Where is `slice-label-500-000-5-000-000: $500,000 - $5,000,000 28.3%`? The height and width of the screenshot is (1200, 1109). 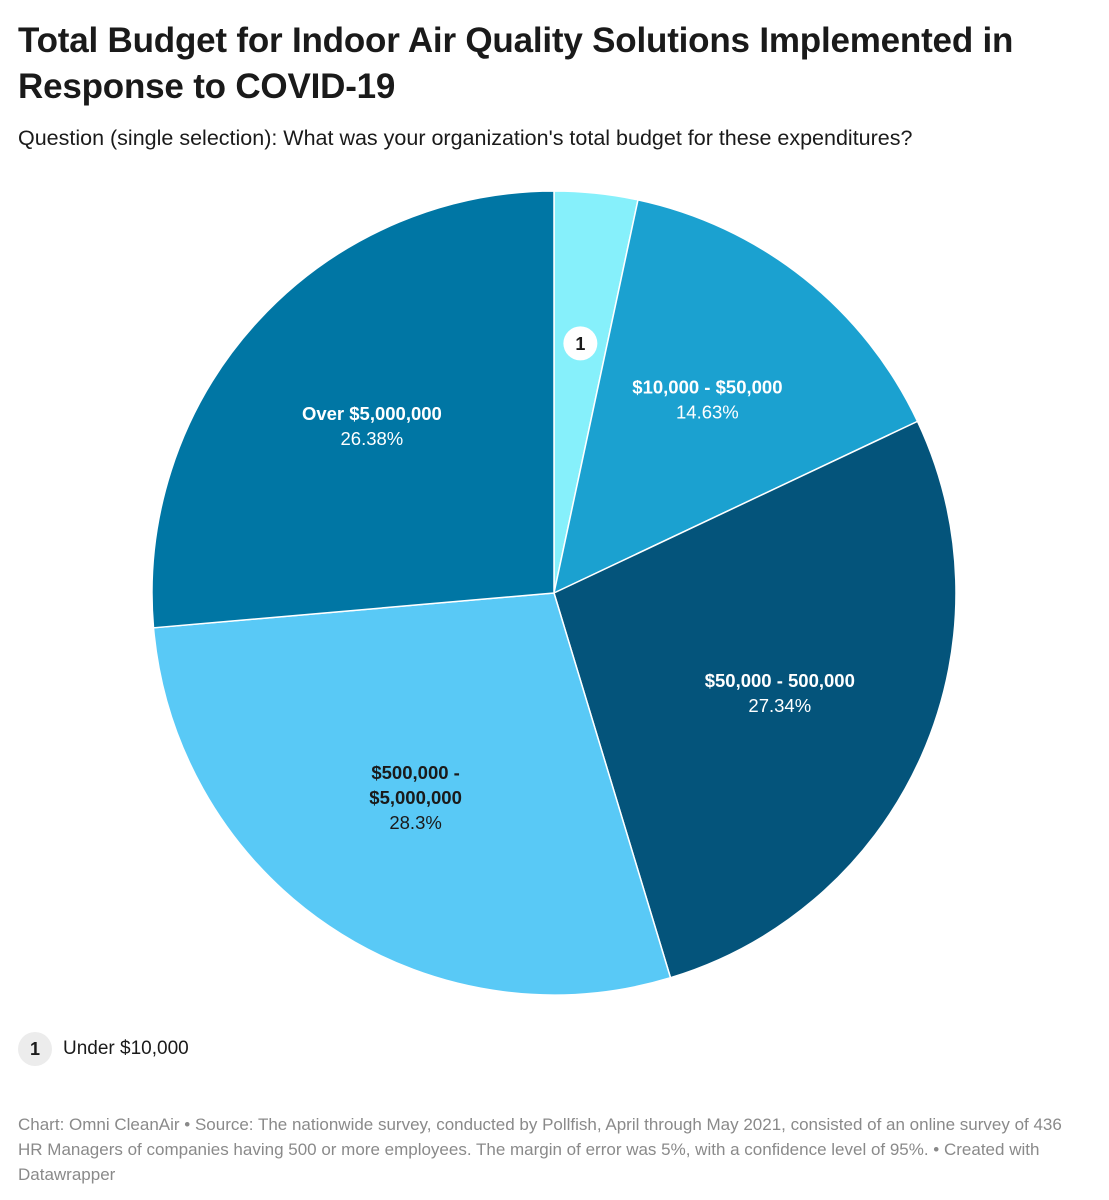
slice-label-500-000-5-000-000: $500,000 - $5,000,000 28.3% is located at coordinates (415, 797).